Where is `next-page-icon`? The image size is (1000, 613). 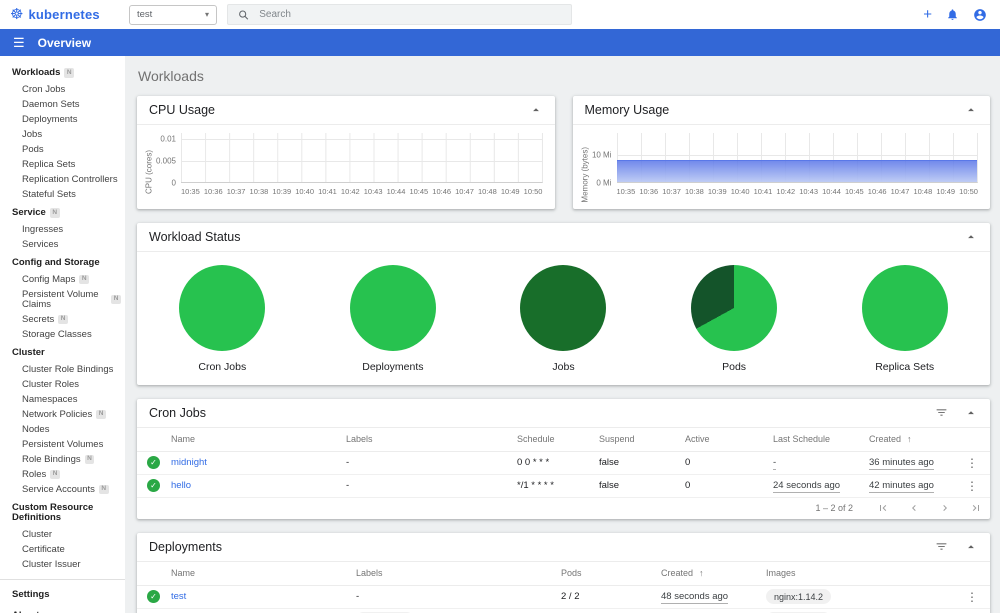 next-page-icon is located at coordinates (945, 508).